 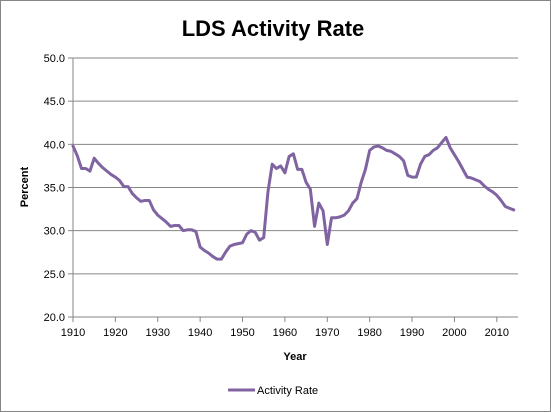 What do you see at coordinates (54, 102) in the screenshot?
I see `y-tick-label: 45.0` at bounding box center [54, 102].